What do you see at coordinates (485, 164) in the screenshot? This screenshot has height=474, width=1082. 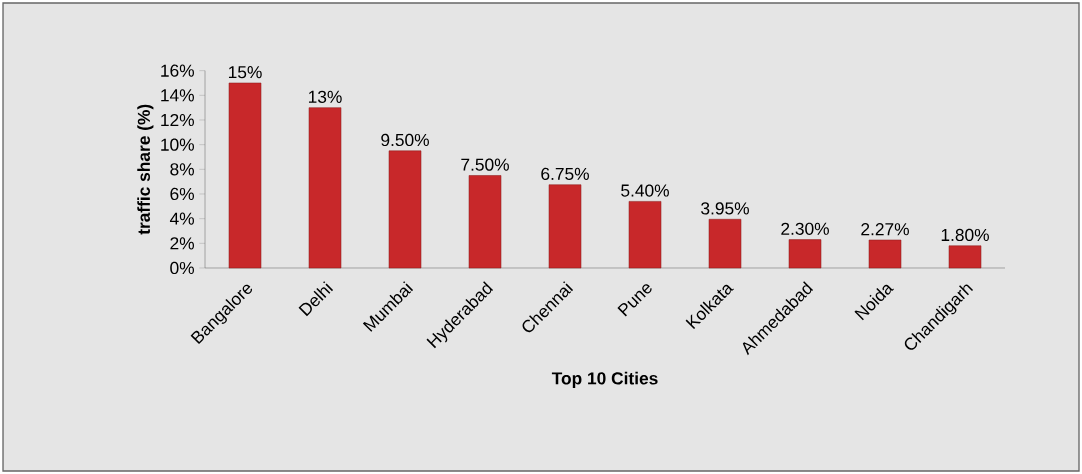 I see `data-label: 7.50%` at bounding box center [485, 164].